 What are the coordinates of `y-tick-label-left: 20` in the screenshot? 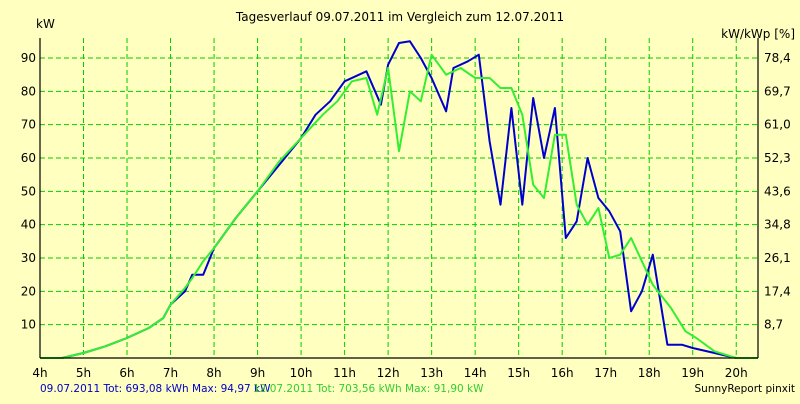 It's located at (28, 291).